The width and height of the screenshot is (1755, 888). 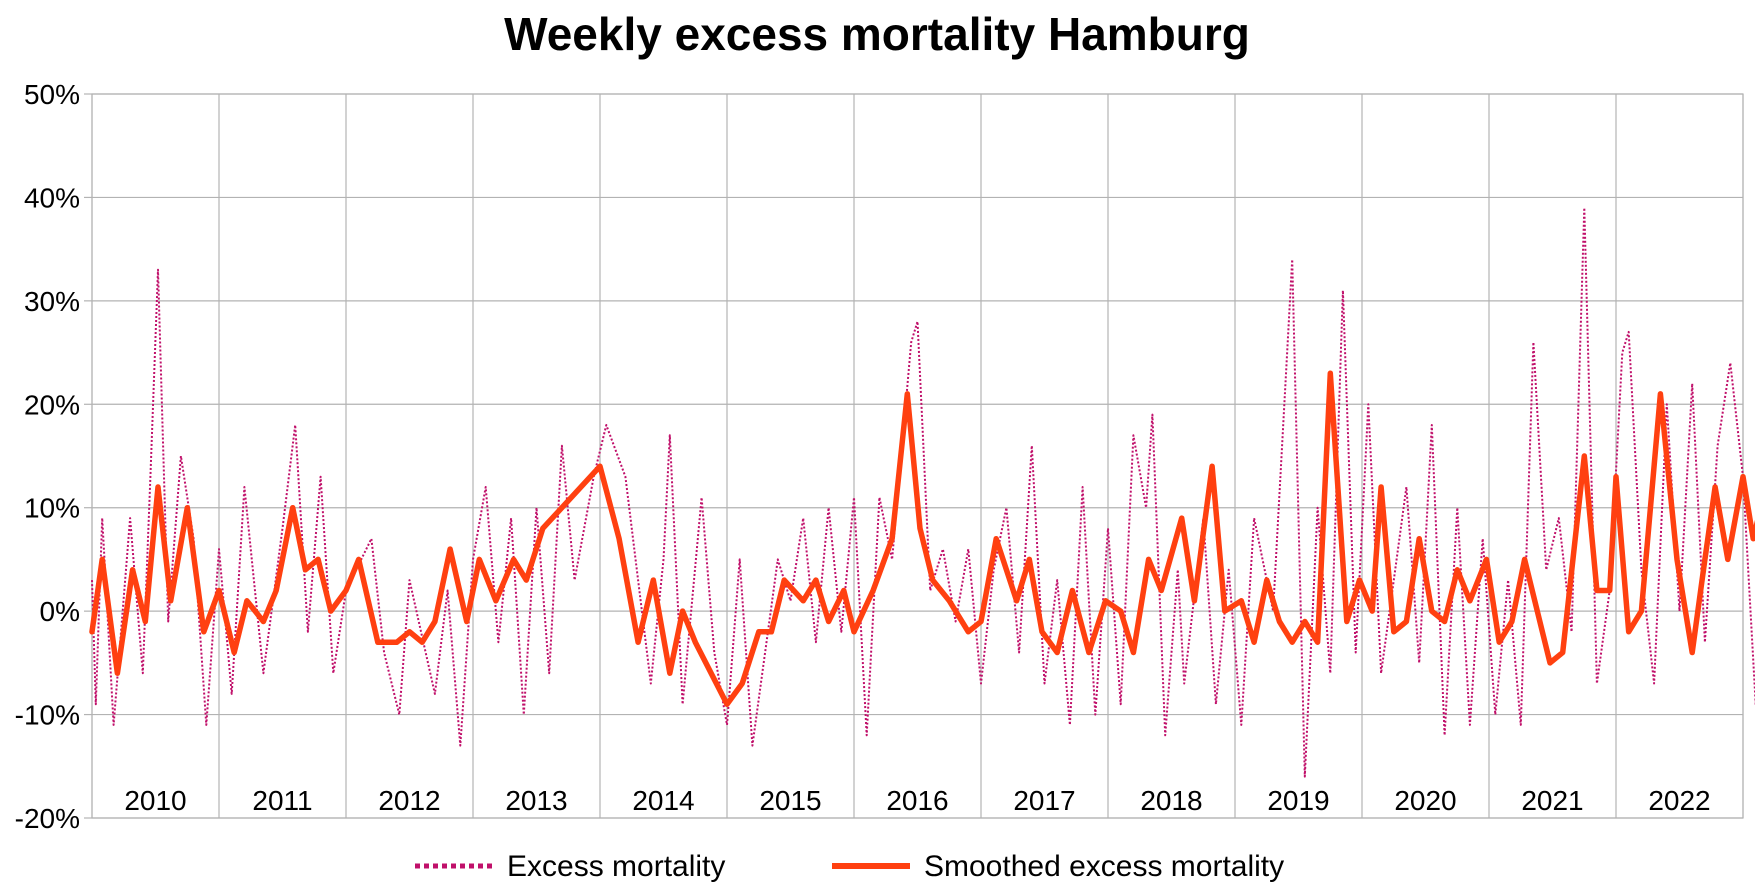 What do you see at coordinates (1044, 800) in the screenshot?
I see `x-tick-label: 2017` at bounding box center [1044, 800].